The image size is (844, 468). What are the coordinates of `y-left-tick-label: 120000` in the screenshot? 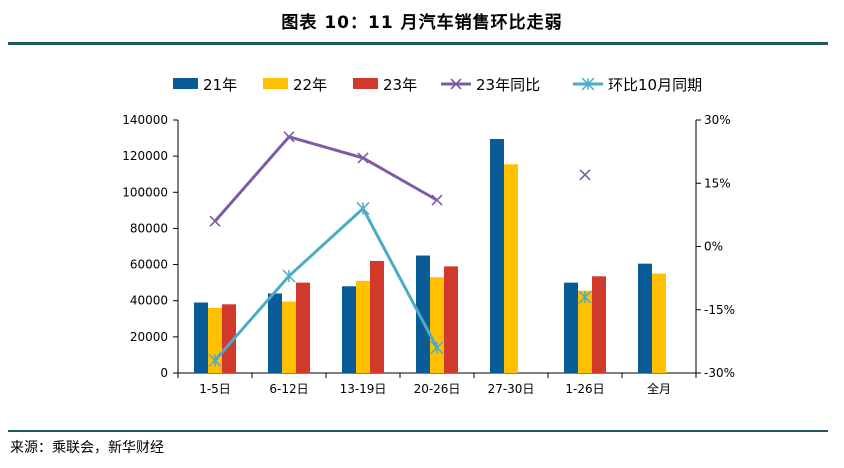 It's located at (145, 156).